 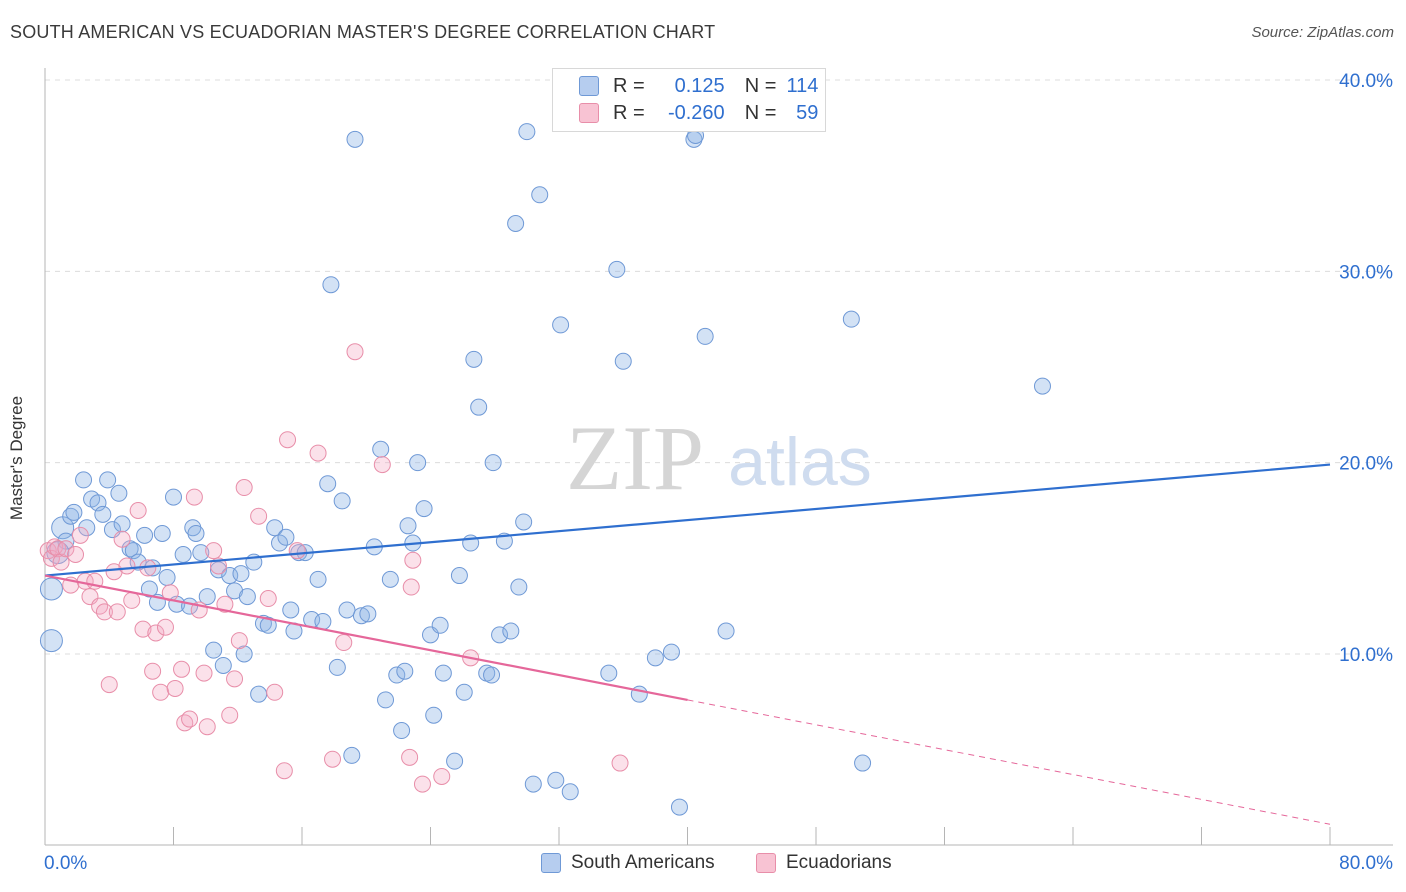 What do you see at coordinates (366, 637) in the screenshot?
I see `ecuadorians-trend-line` at bounding box center [366, 637].